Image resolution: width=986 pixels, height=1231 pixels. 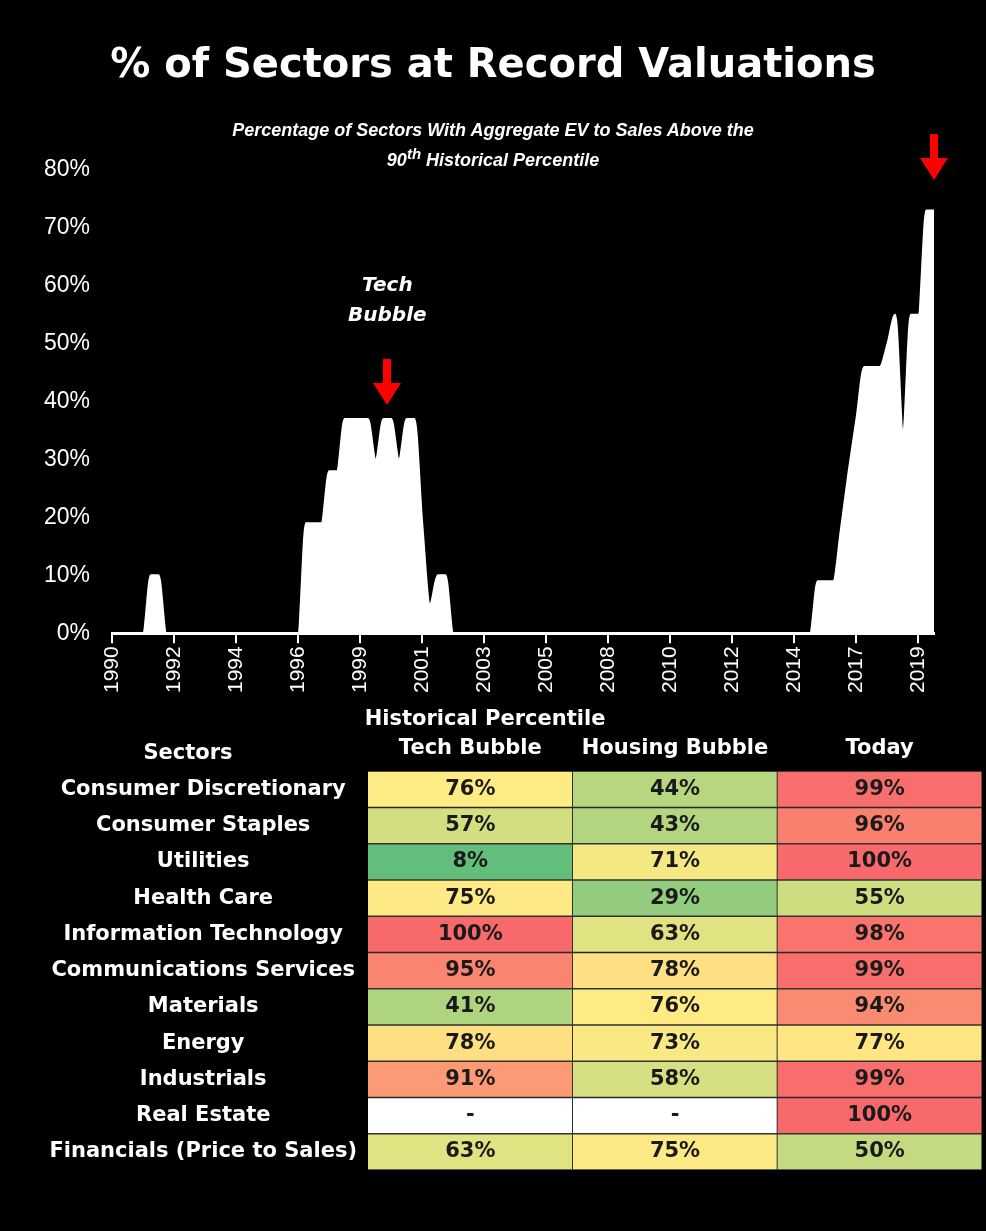 What do you see at coordinates (879, 1005) in the screenshot?
I see `data-label: 94%` at bounding box center [879, 1005].